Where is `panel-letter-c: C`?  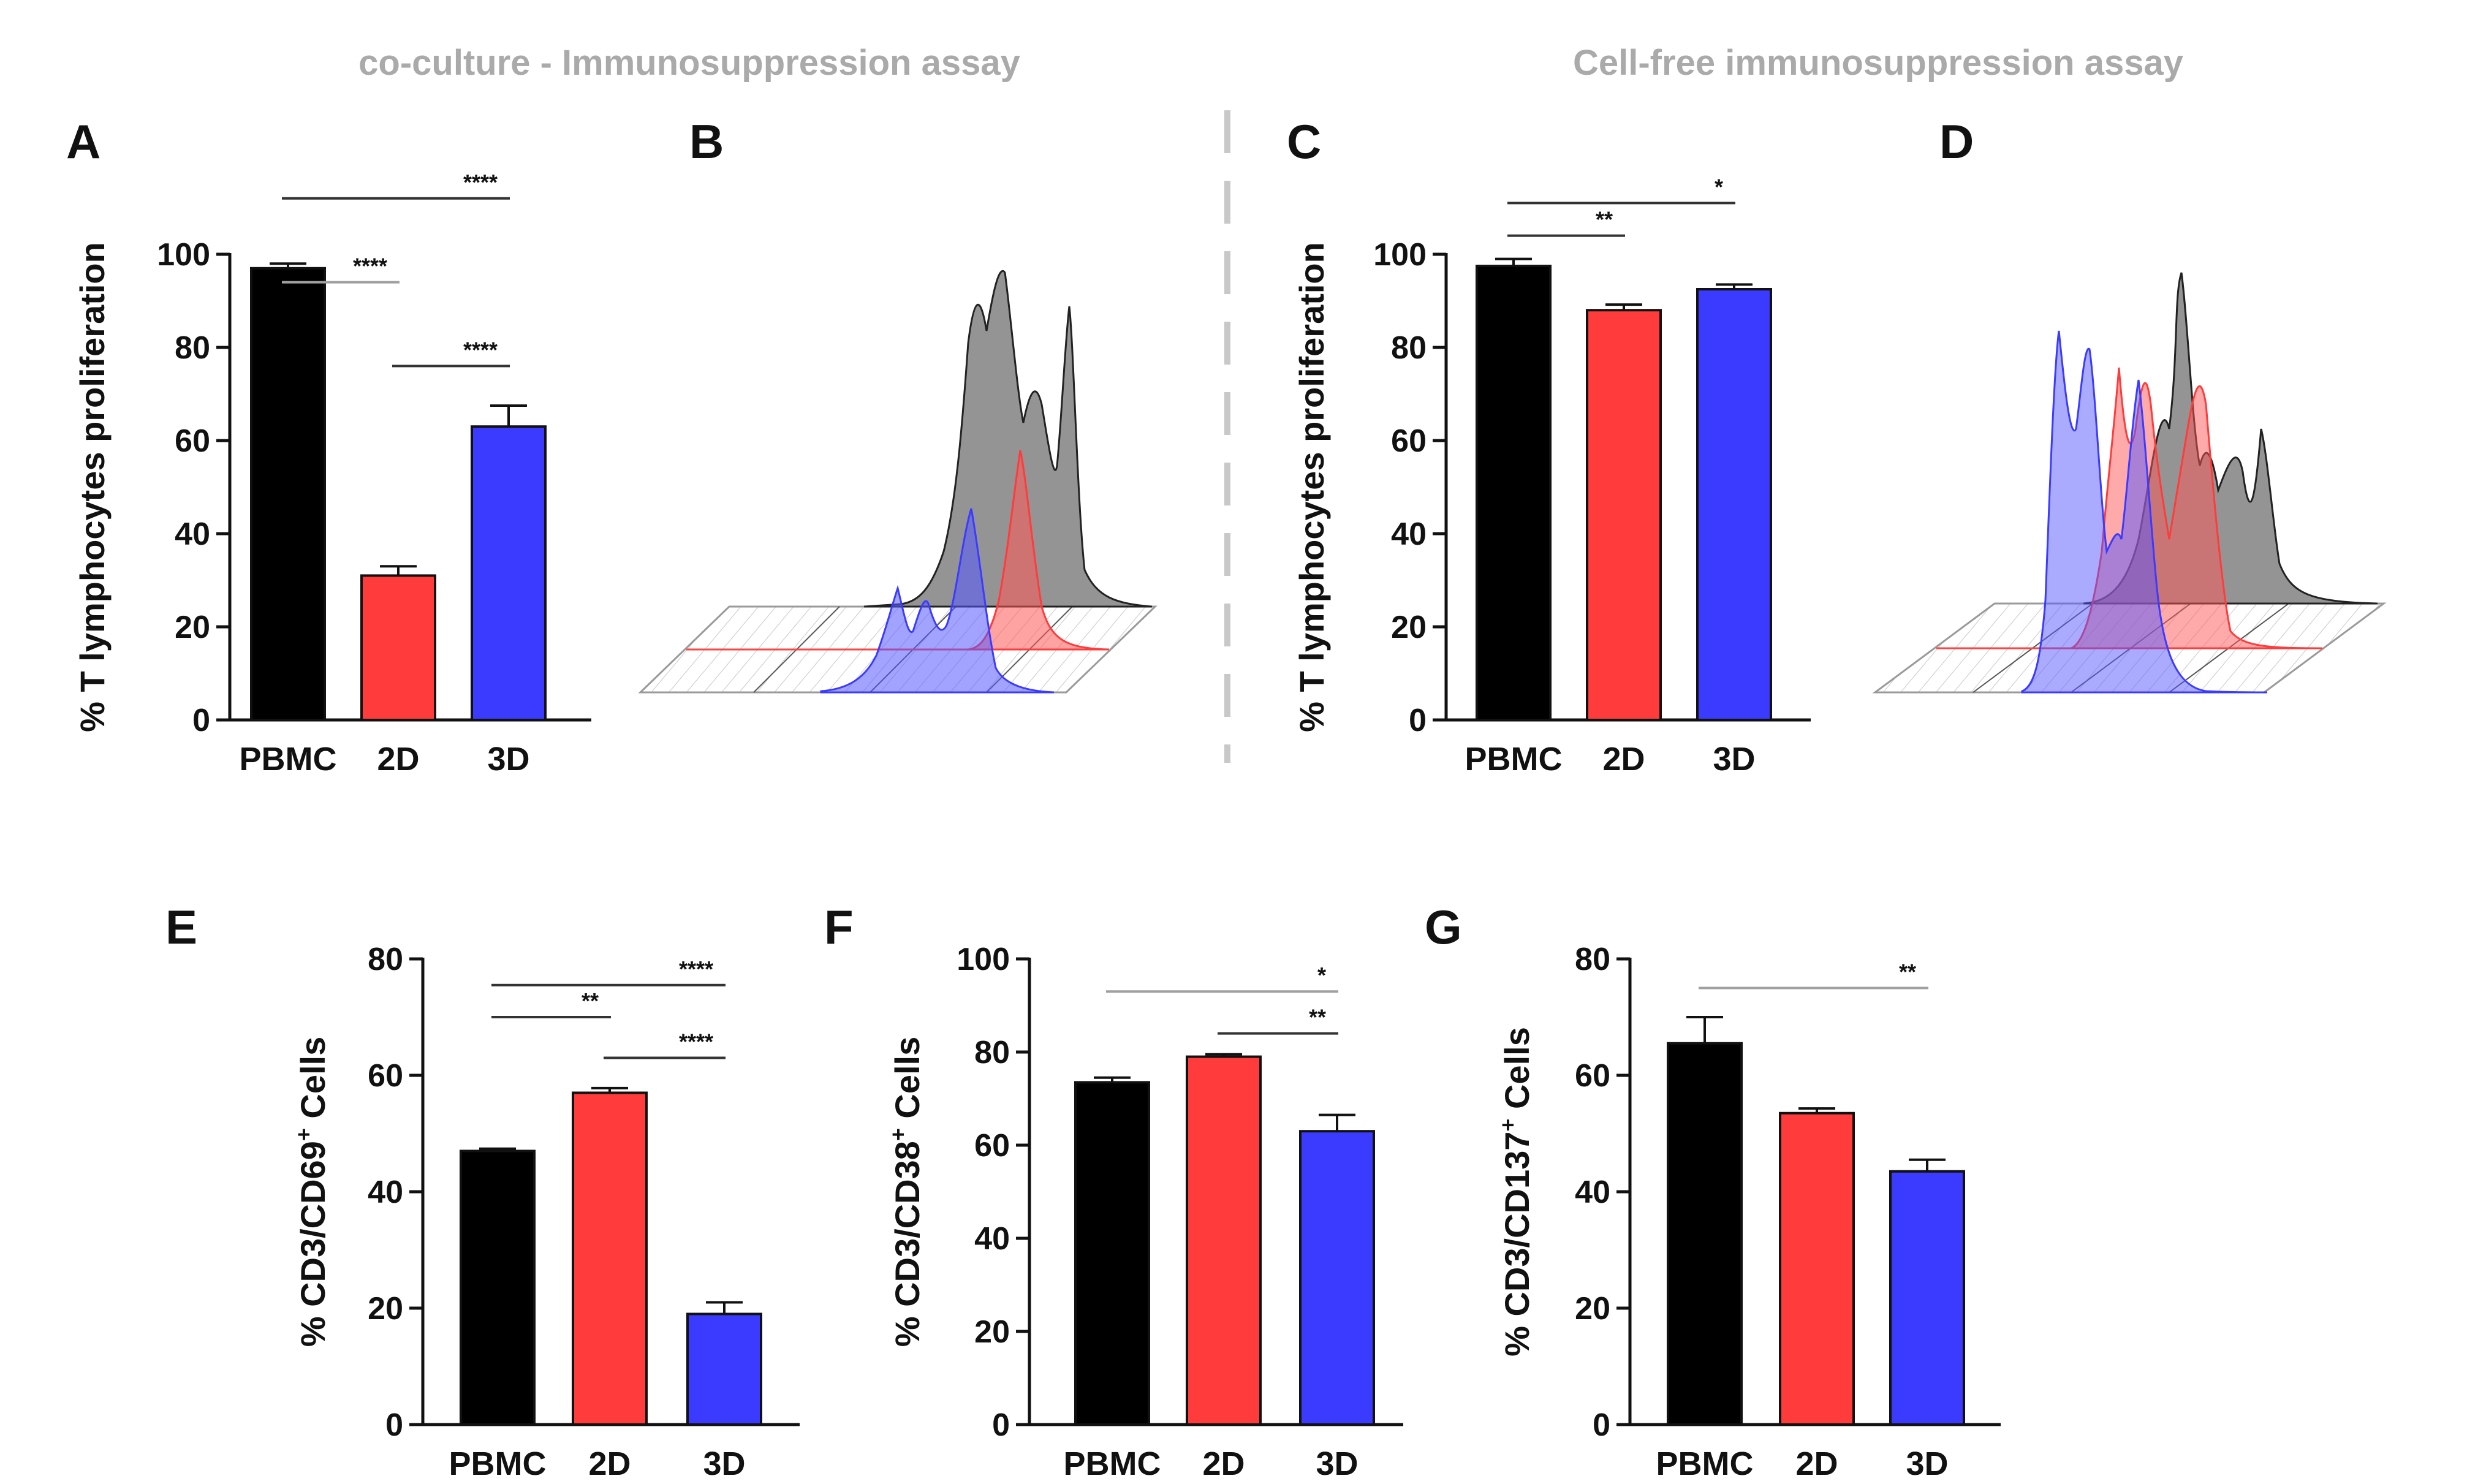
panel-letter-c: C is located at coordinates (1304, 141).